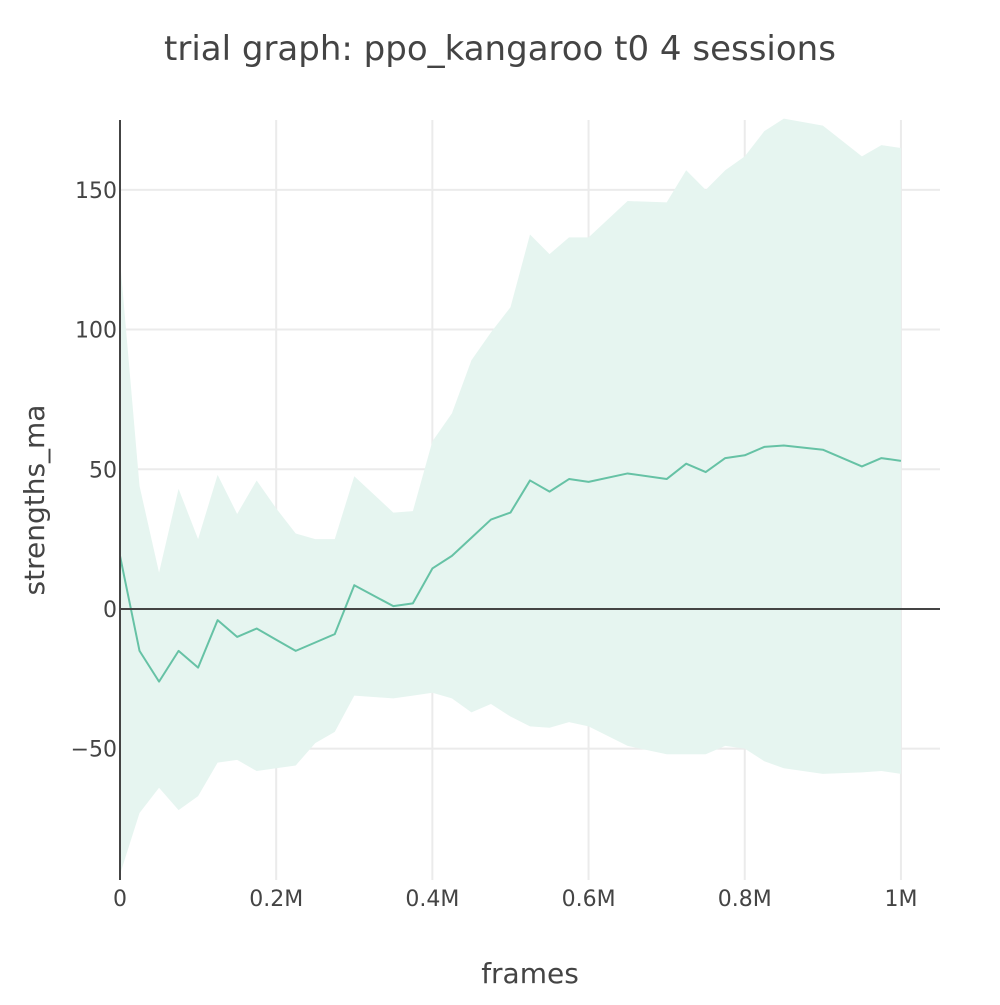 Image resolution: width=1000 pixels, height=1005 pixels. What do you see at coordinates (500, 49) in the screenshot?
I see `chart-title: trial graph: ppo_kangaroo t0 4 sessions` at bounding box center [500, 49].